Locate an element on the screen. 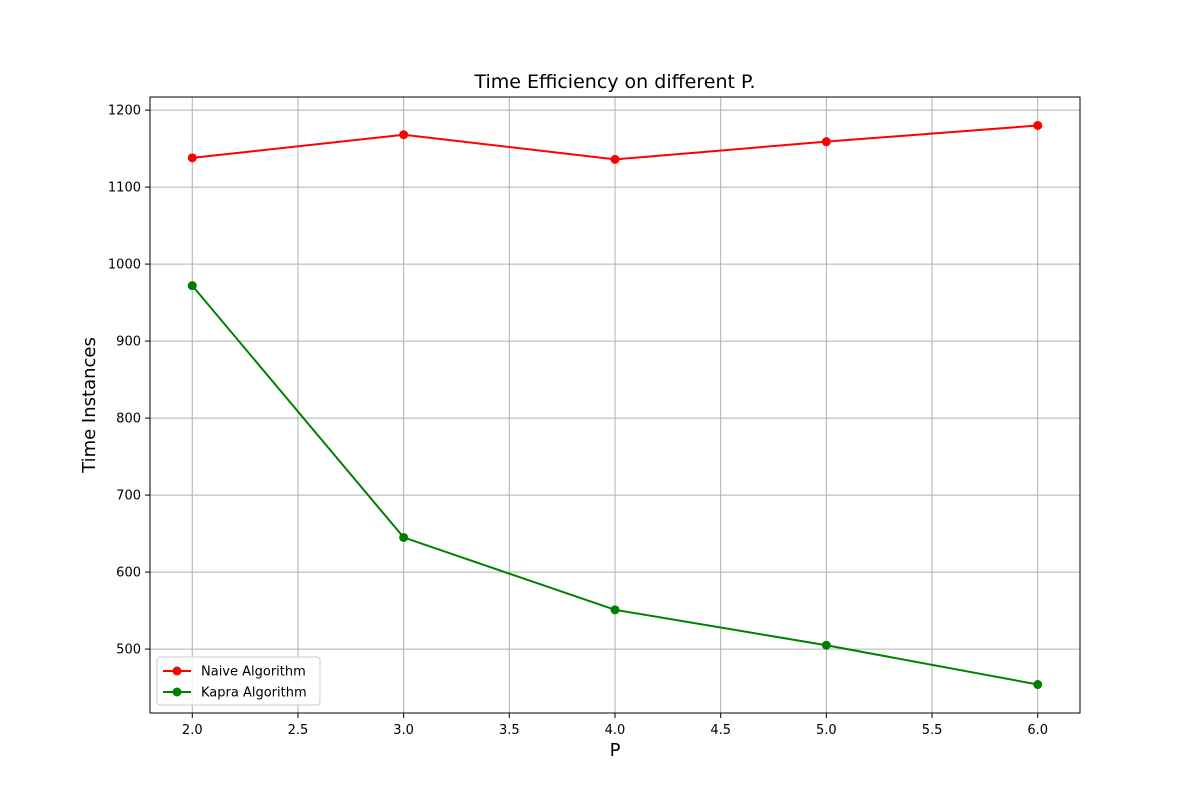  y-tick-label: 1200 is located at coordinates (124, 111).